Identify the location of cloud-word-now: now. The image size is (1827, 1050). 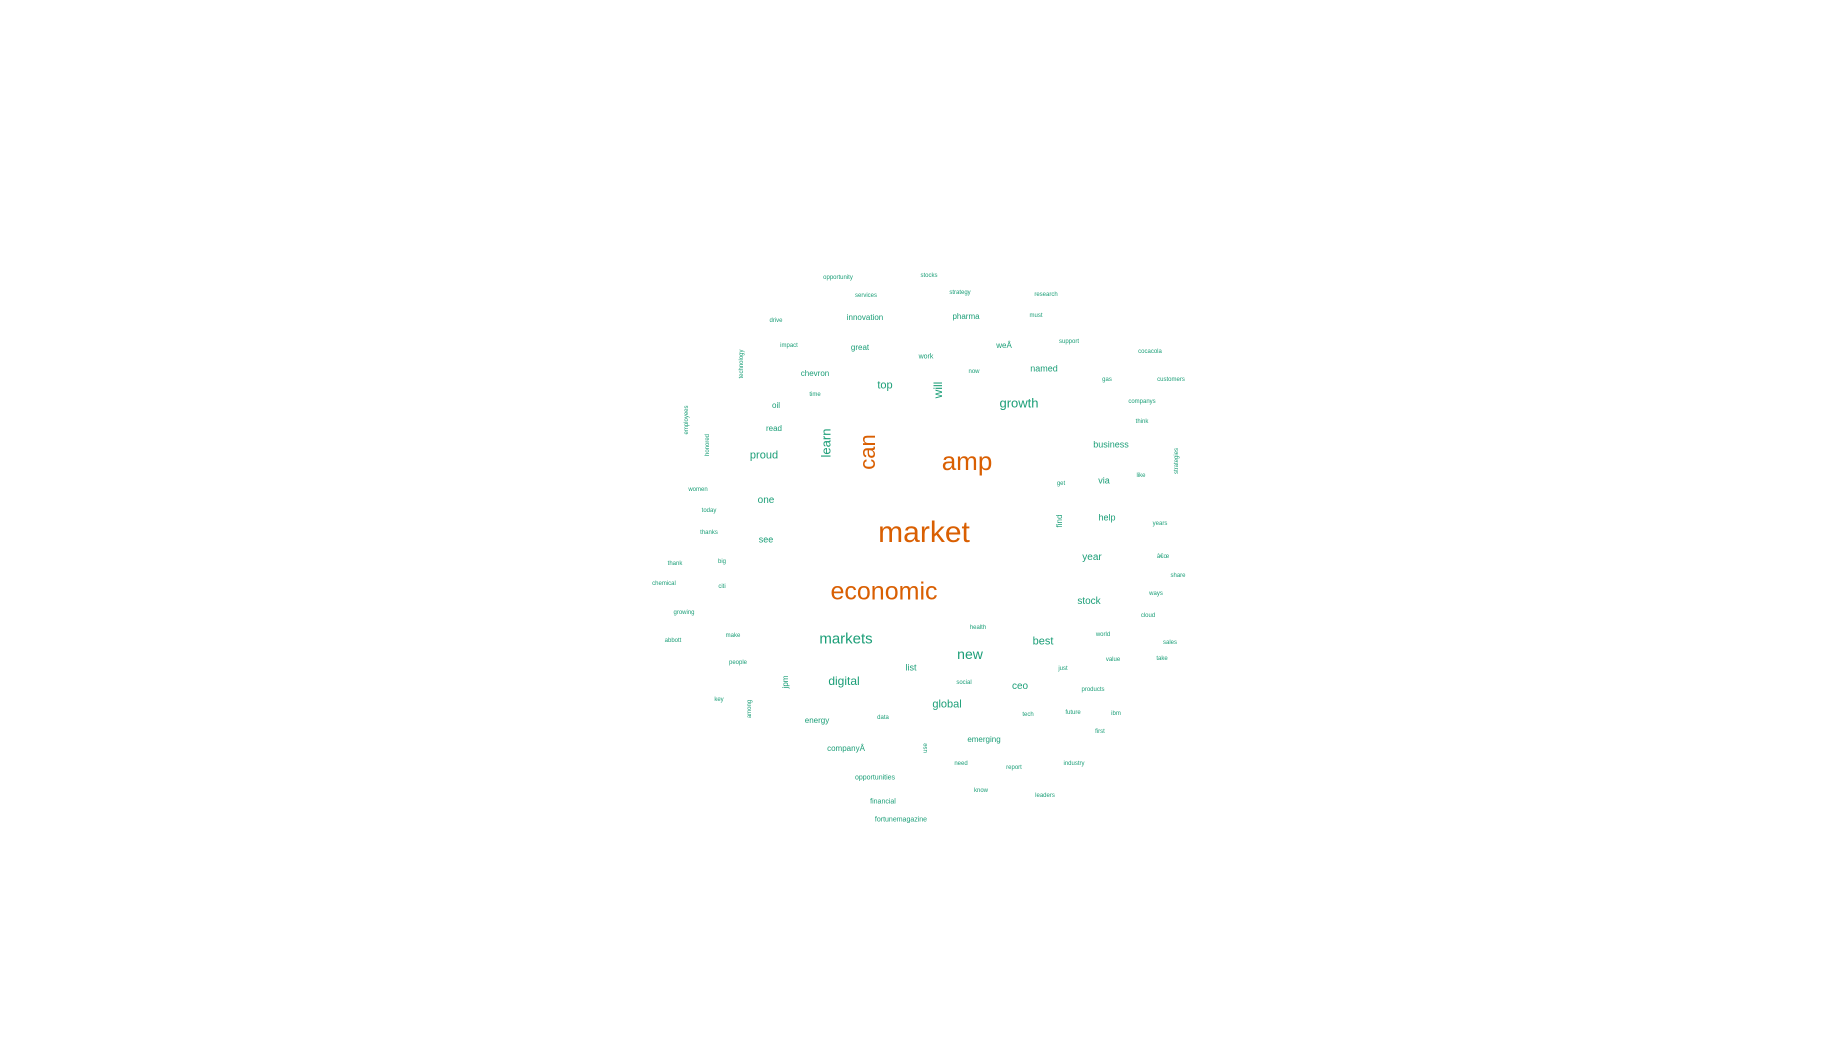
(974, 372).